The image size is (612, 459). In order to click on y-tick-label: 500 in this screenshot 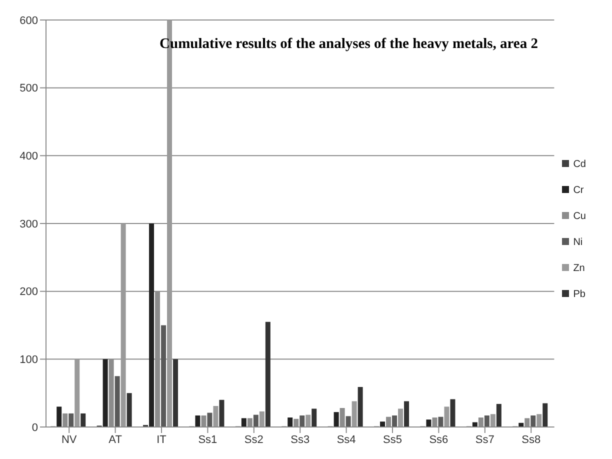, I will do `click(29, 88)`.